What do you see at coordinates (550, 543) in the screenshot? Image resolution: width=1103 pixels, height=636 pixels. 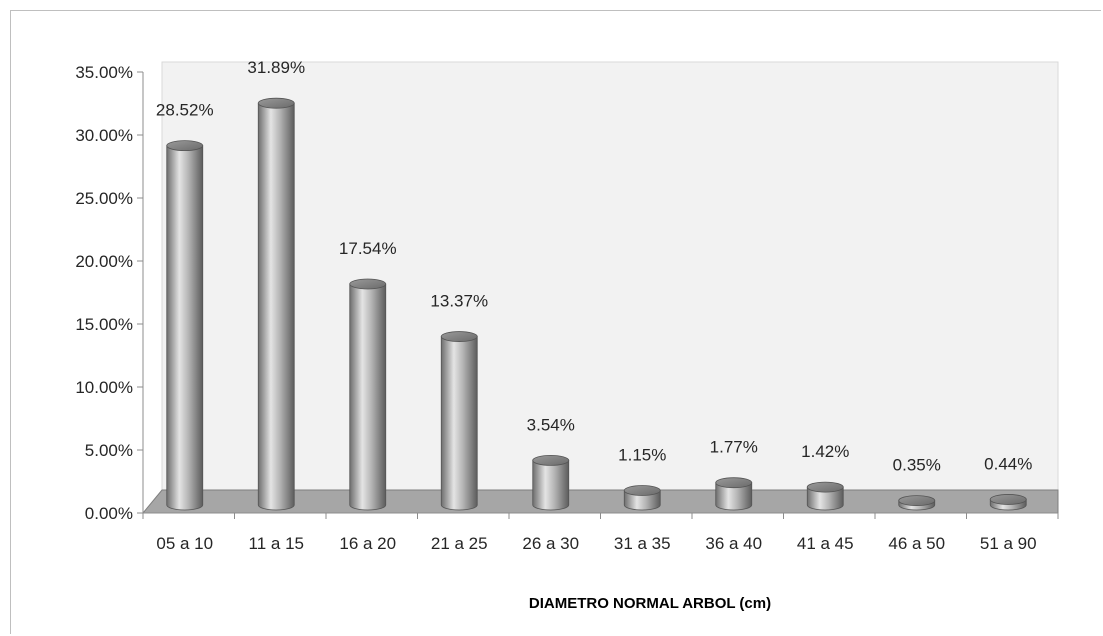 I see `x-tick-label: 26 a 30` at bounding box center [550, 543].